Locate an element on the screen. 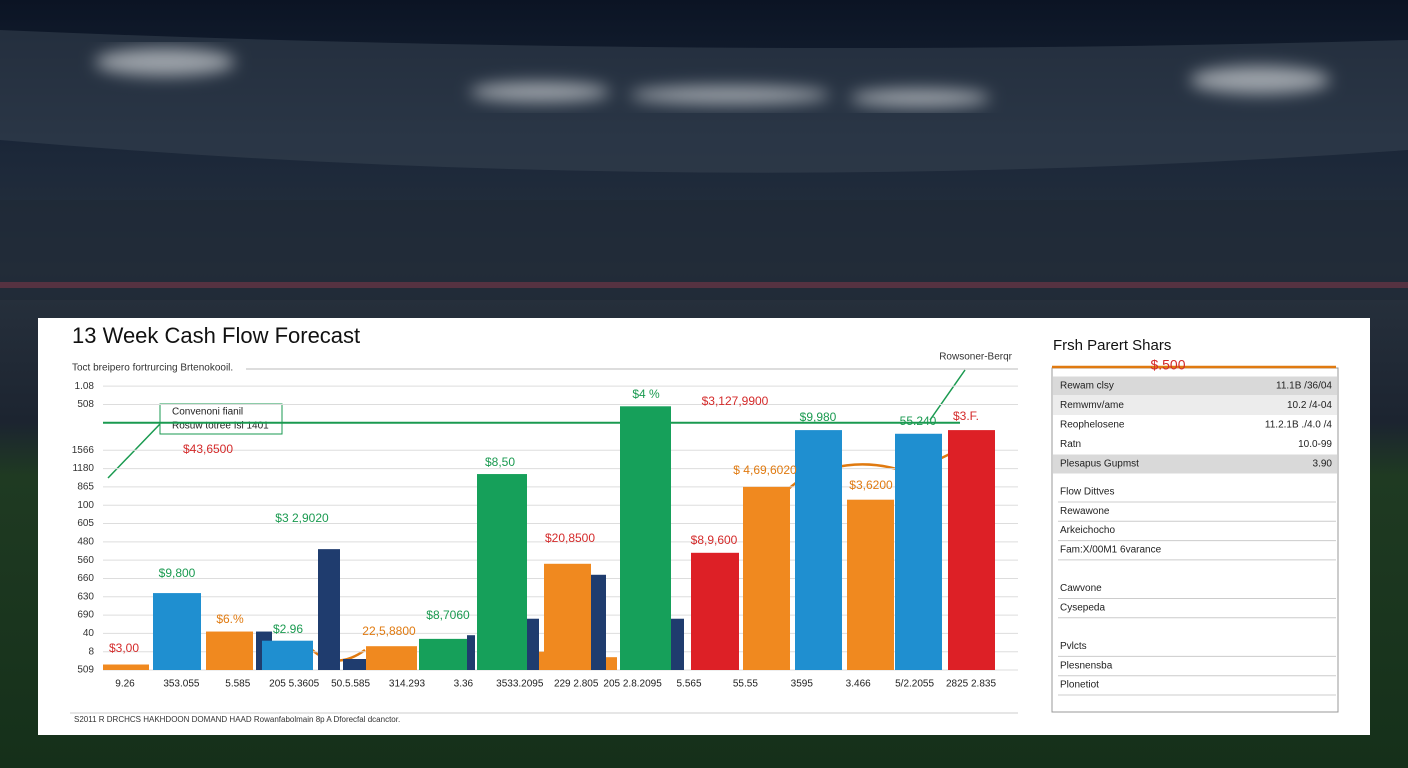 Image resolution: width=1408 pixels, height=768 pixels. y-tick-label: 1180 is located at coordinates (83, 468).